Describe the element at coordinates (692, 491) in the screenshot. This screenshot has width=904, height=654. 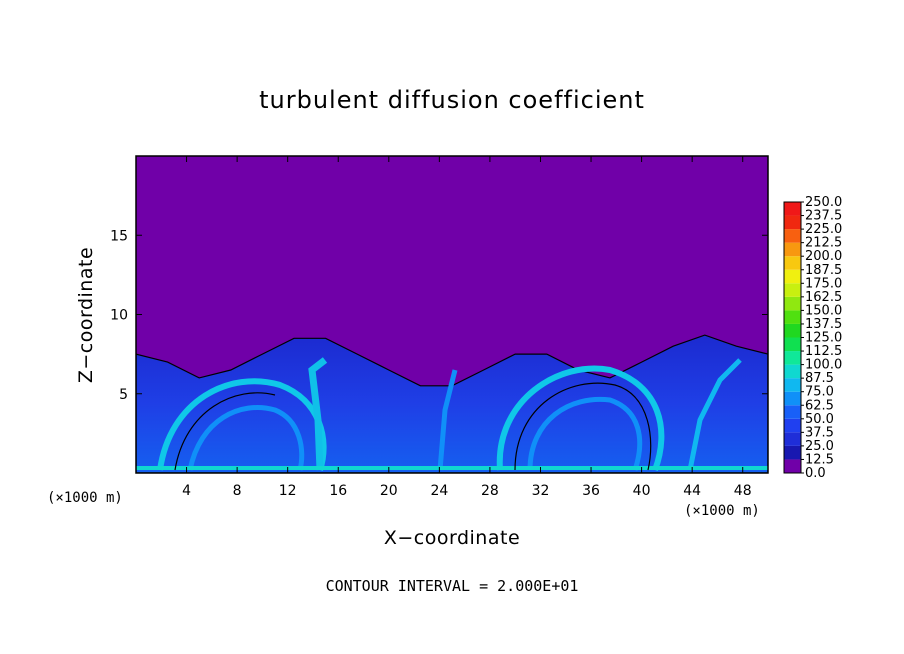
I see `x-tick-label: 44` at that location.